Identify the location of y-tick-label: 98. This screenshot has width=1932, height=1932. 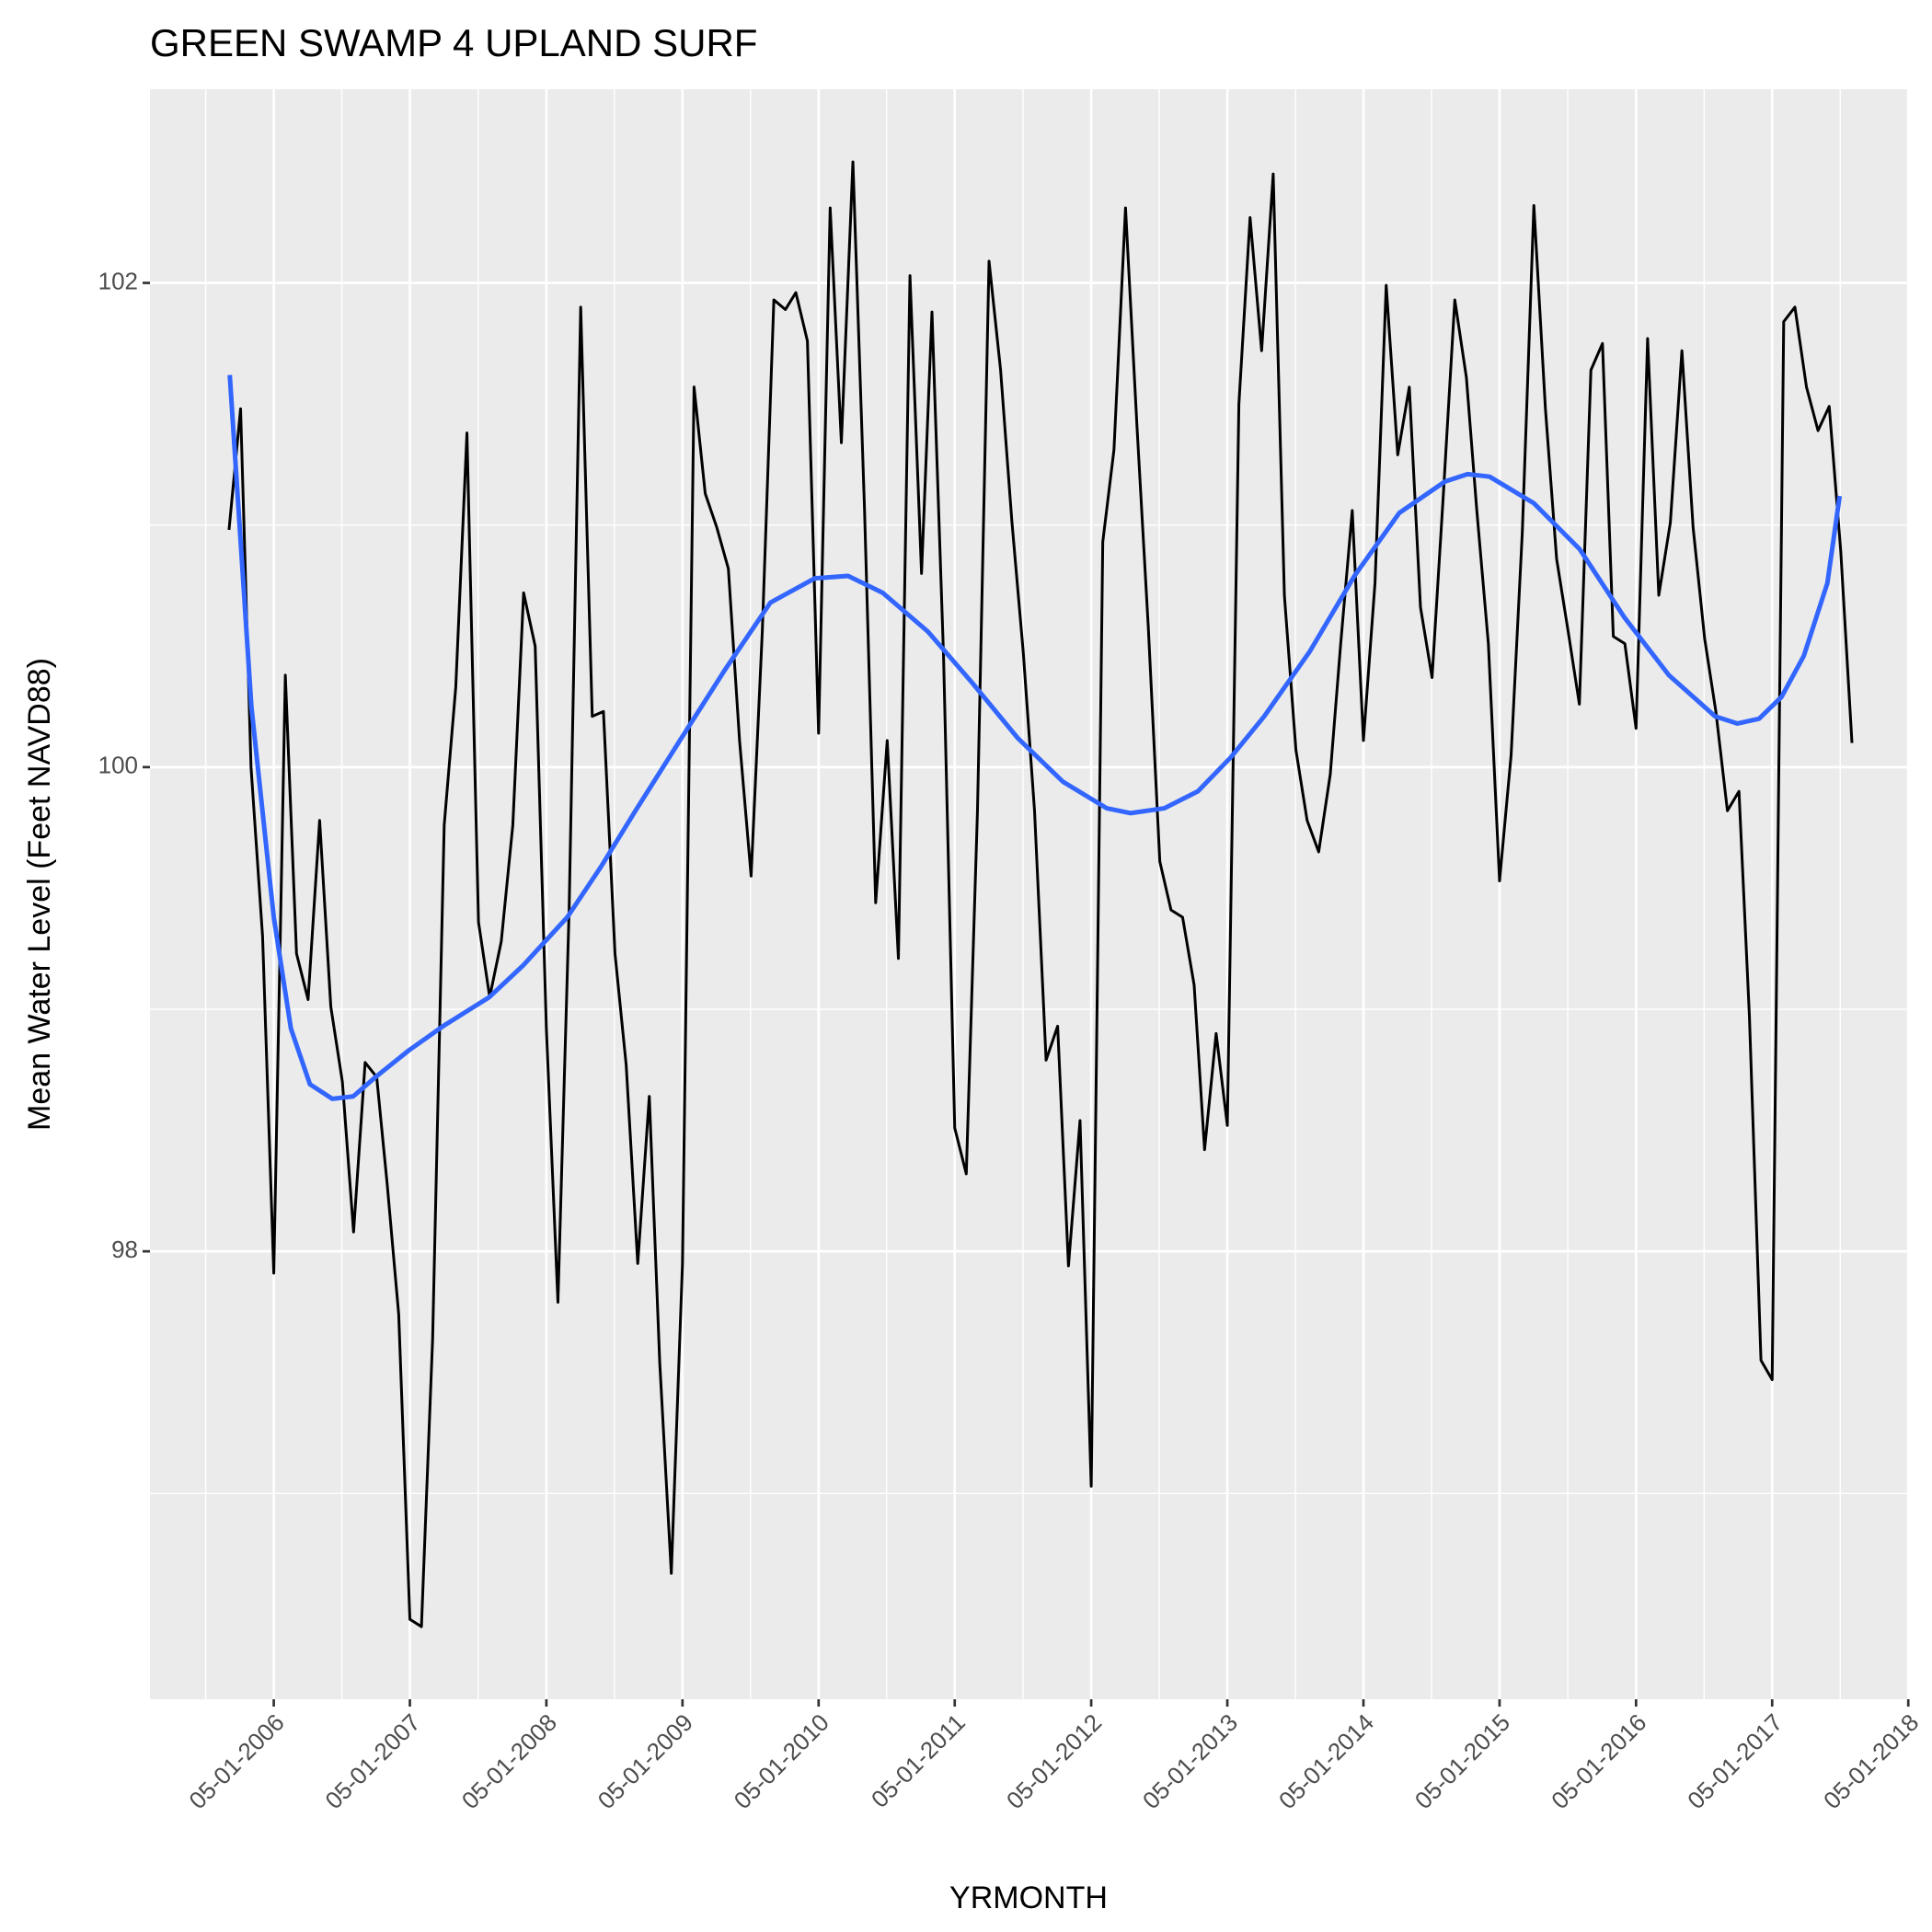
(124, 1249).